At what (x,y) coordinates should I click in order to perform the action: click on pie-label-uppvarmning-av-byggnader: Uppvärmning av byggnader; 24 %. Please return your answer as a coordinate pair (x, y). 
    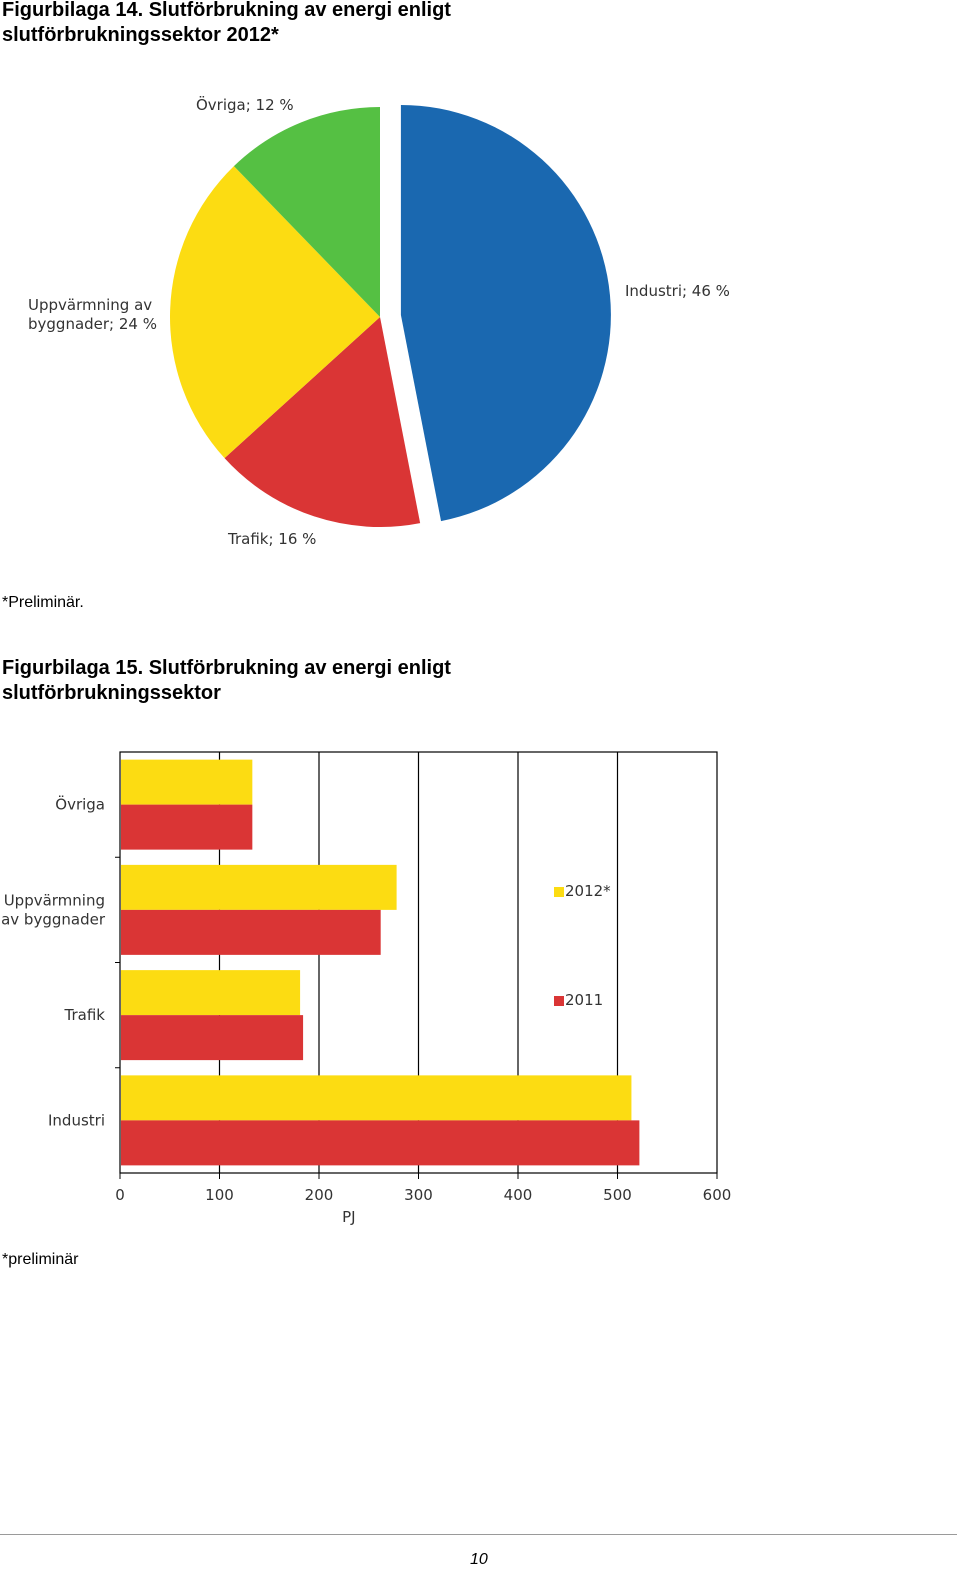
    Looking at the image, I should click on (92, 314).